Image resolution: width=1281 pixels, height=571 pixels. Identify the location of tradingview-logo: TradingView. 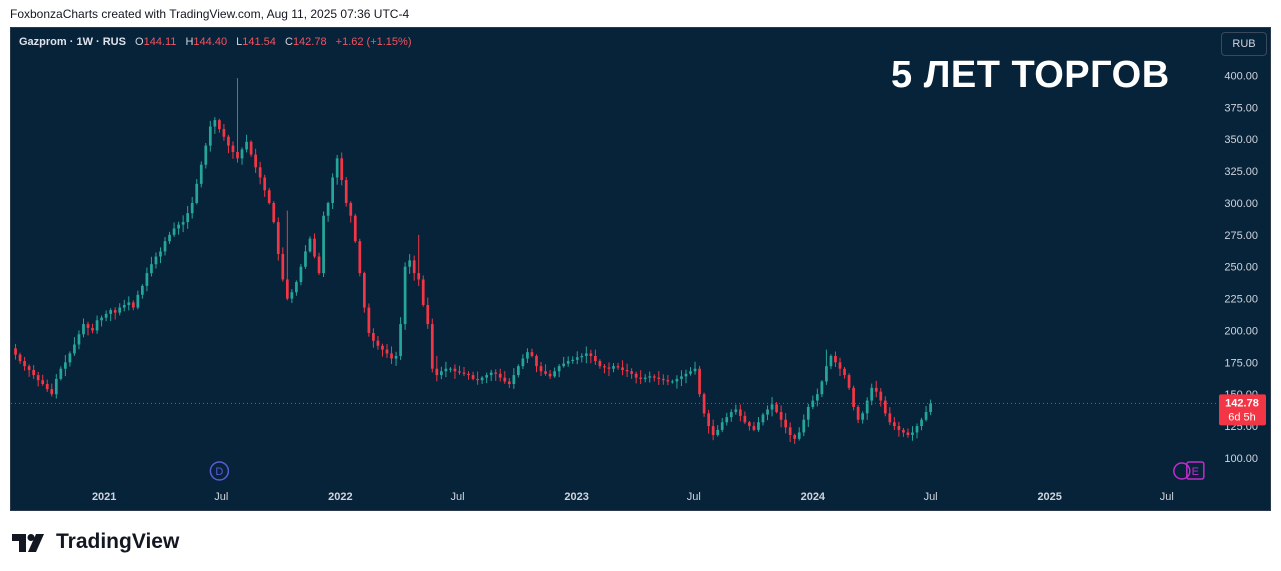
(95, 542).